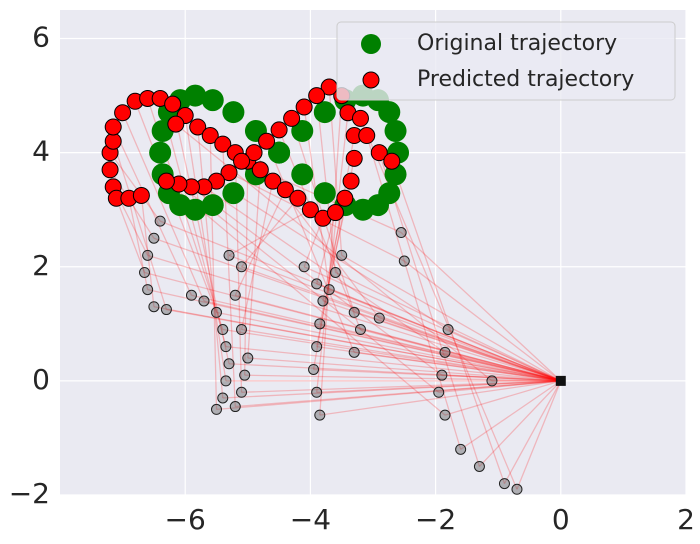 The image size is (700, 544). What do you see at coordinates (29, 493) in the screenshot?
I see `y-tick-label: −2` at bounding box center [29, 493].